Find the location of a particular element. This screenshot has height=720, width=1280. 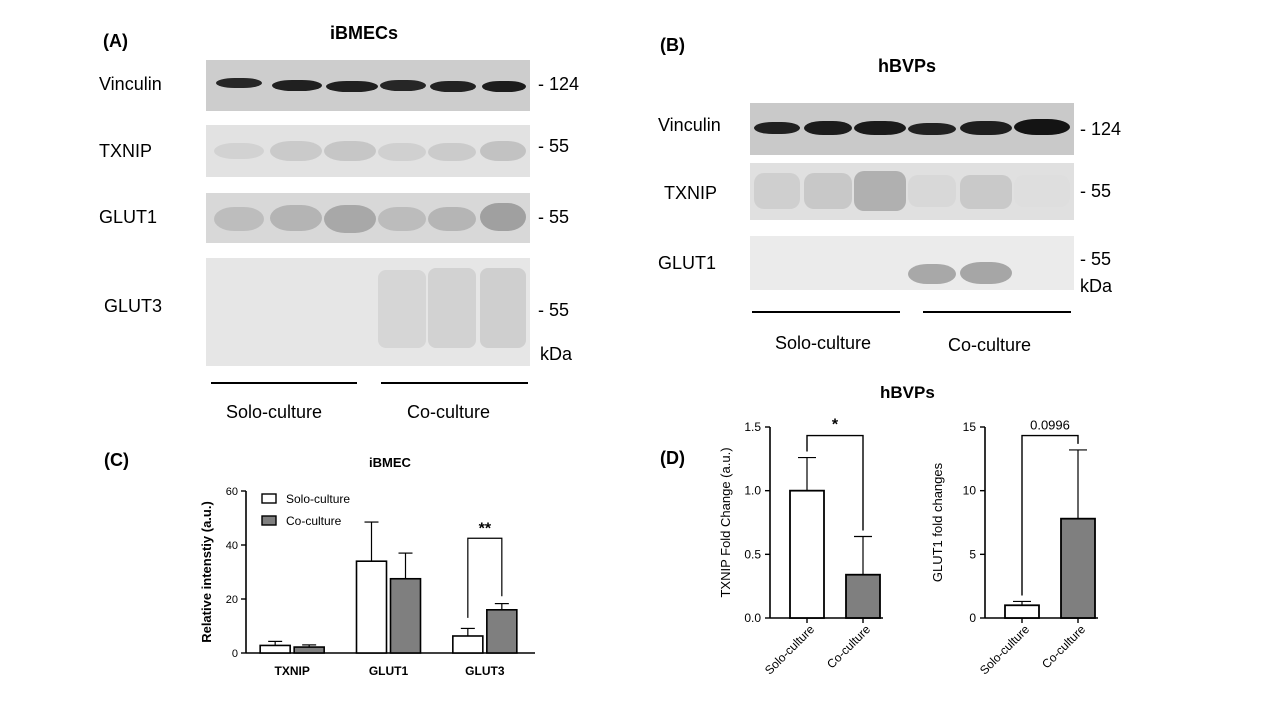

chart-c-x-tick-label: GLUT3 is located at coordinates (485, 671).